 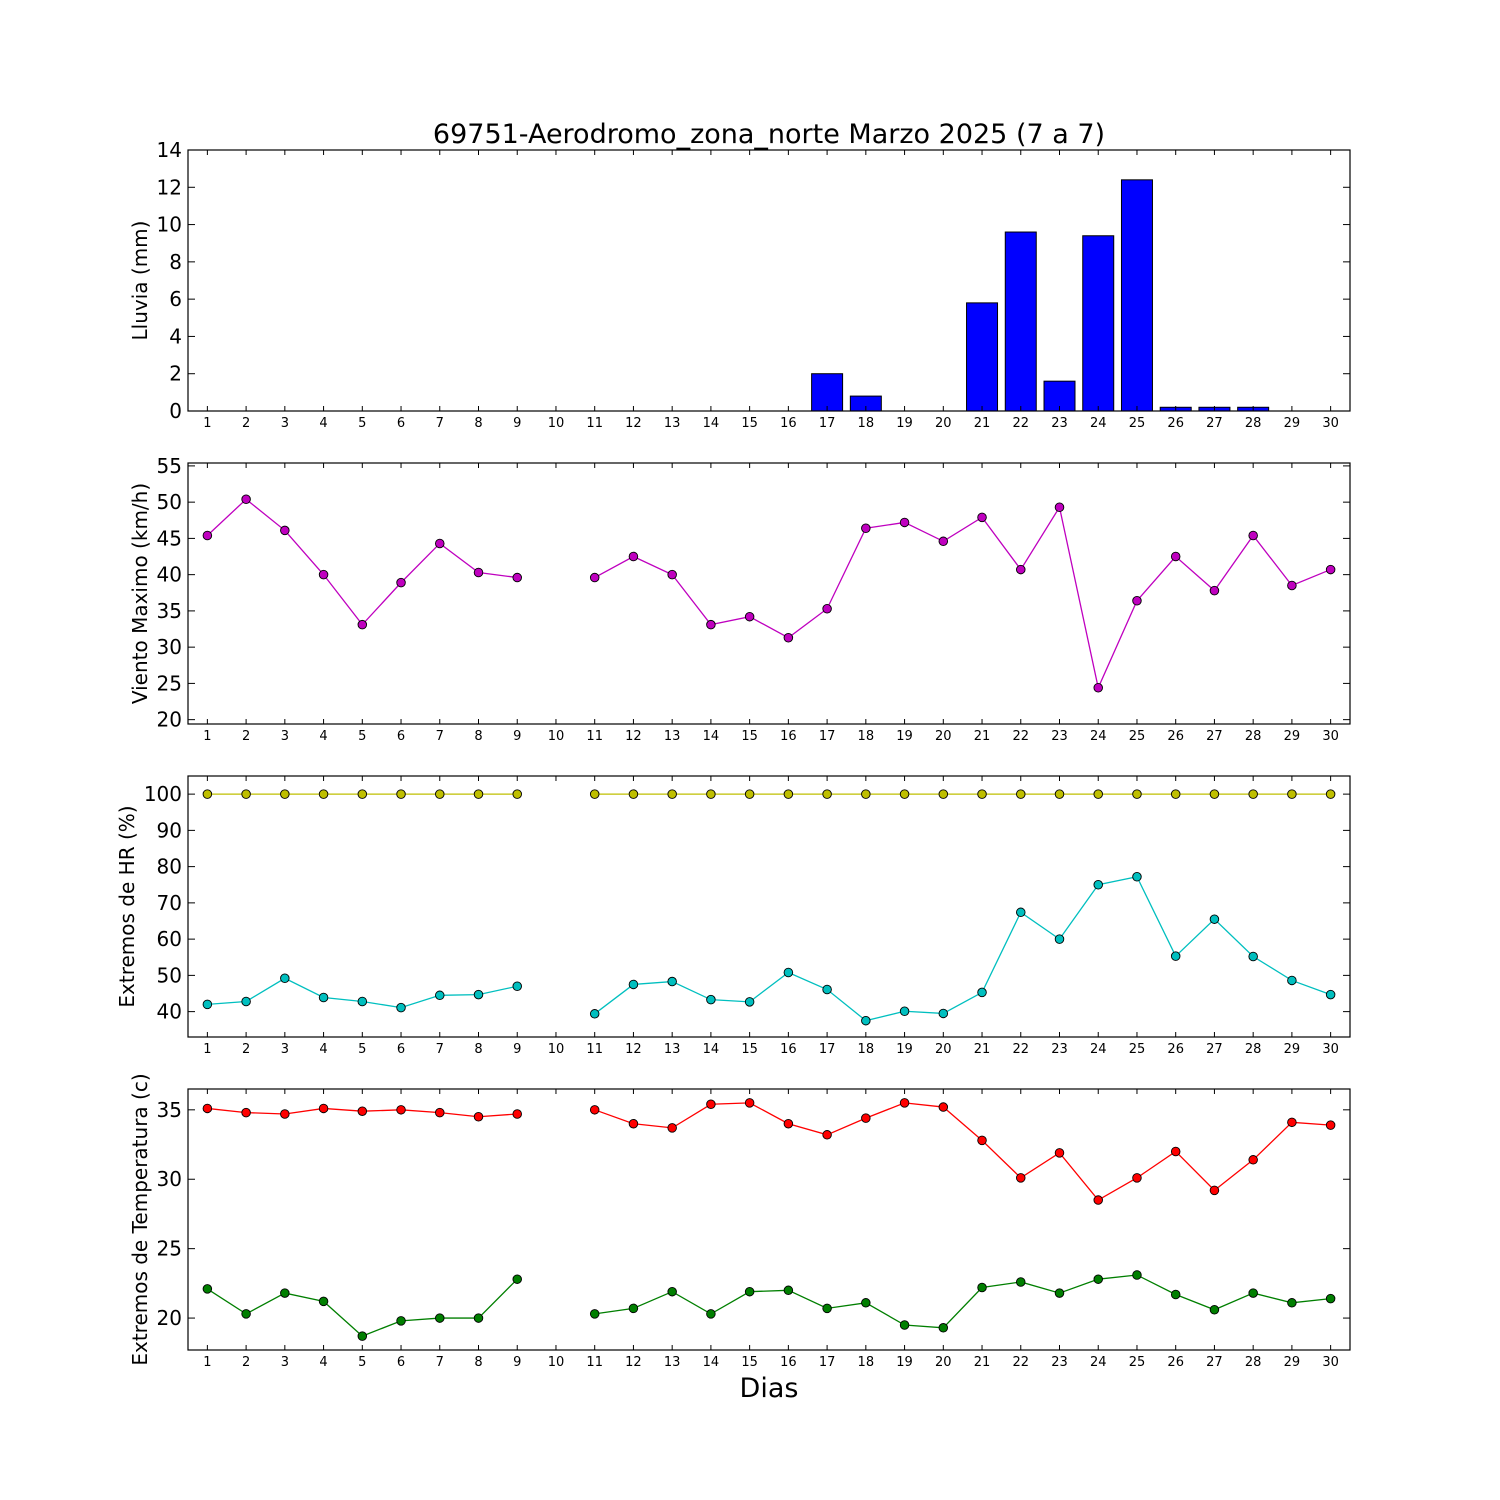 What do you see at coordinates (1253, 423) in the screenshot?
I see `x-tick-label: 28` at bounding box center [1253, 423].